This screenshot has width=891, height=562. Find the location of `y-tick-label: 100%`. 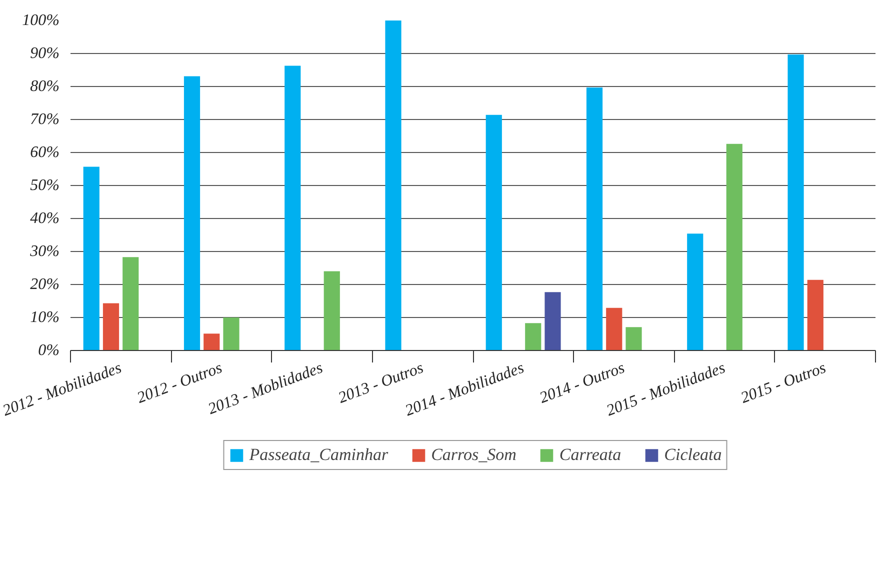

y-tick-label: 100% is located at coordinates (41, 20).